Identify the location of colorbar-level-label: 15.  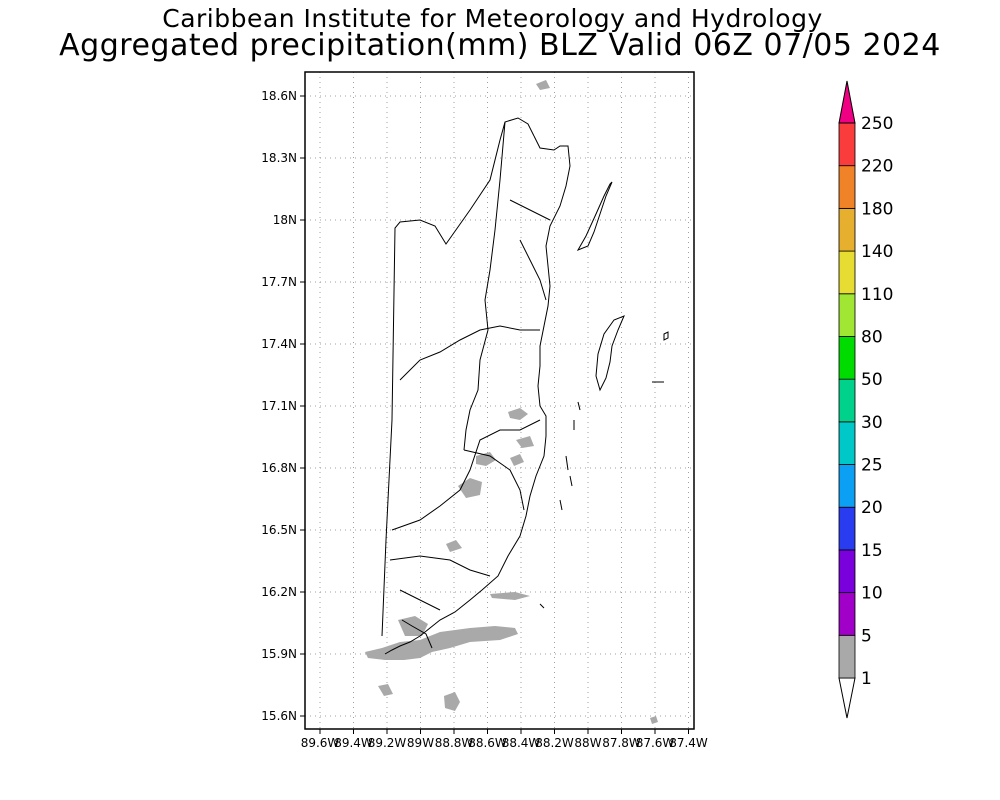
(872, 551).